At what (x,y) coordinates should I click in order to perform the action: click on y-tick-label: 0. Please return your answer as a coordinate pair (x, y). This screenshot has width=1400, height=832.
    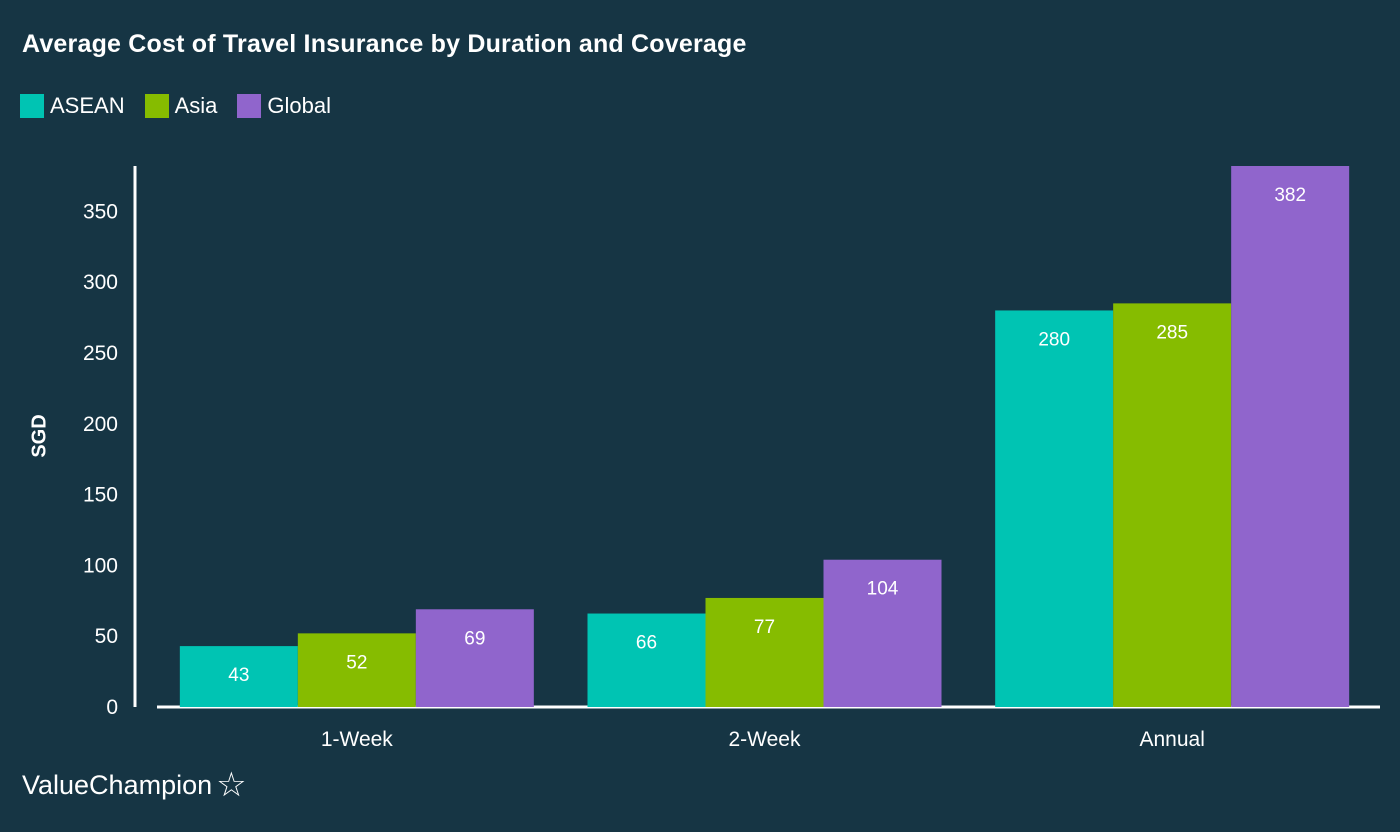
    Looking at the image, I should click on (112, 707).